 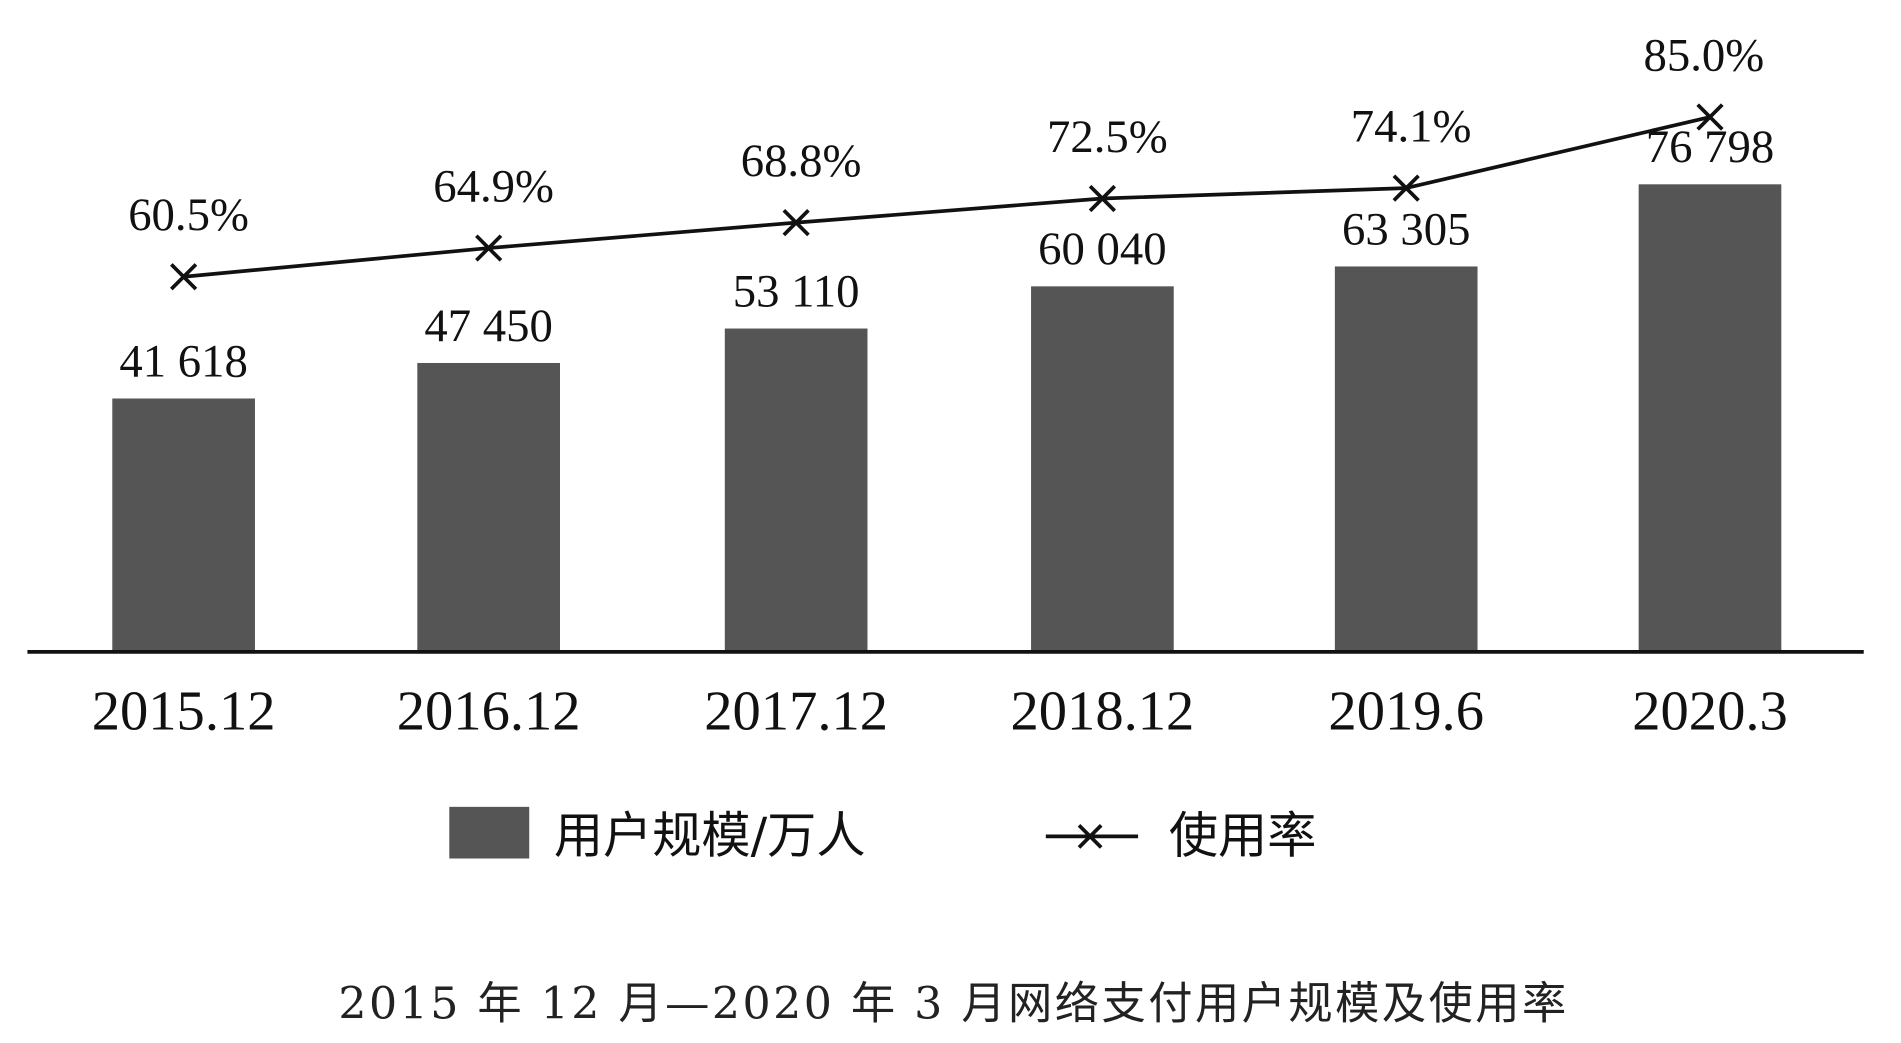 I want to click on rate-value-label: 85.0%, so click(x=1704, y=55).